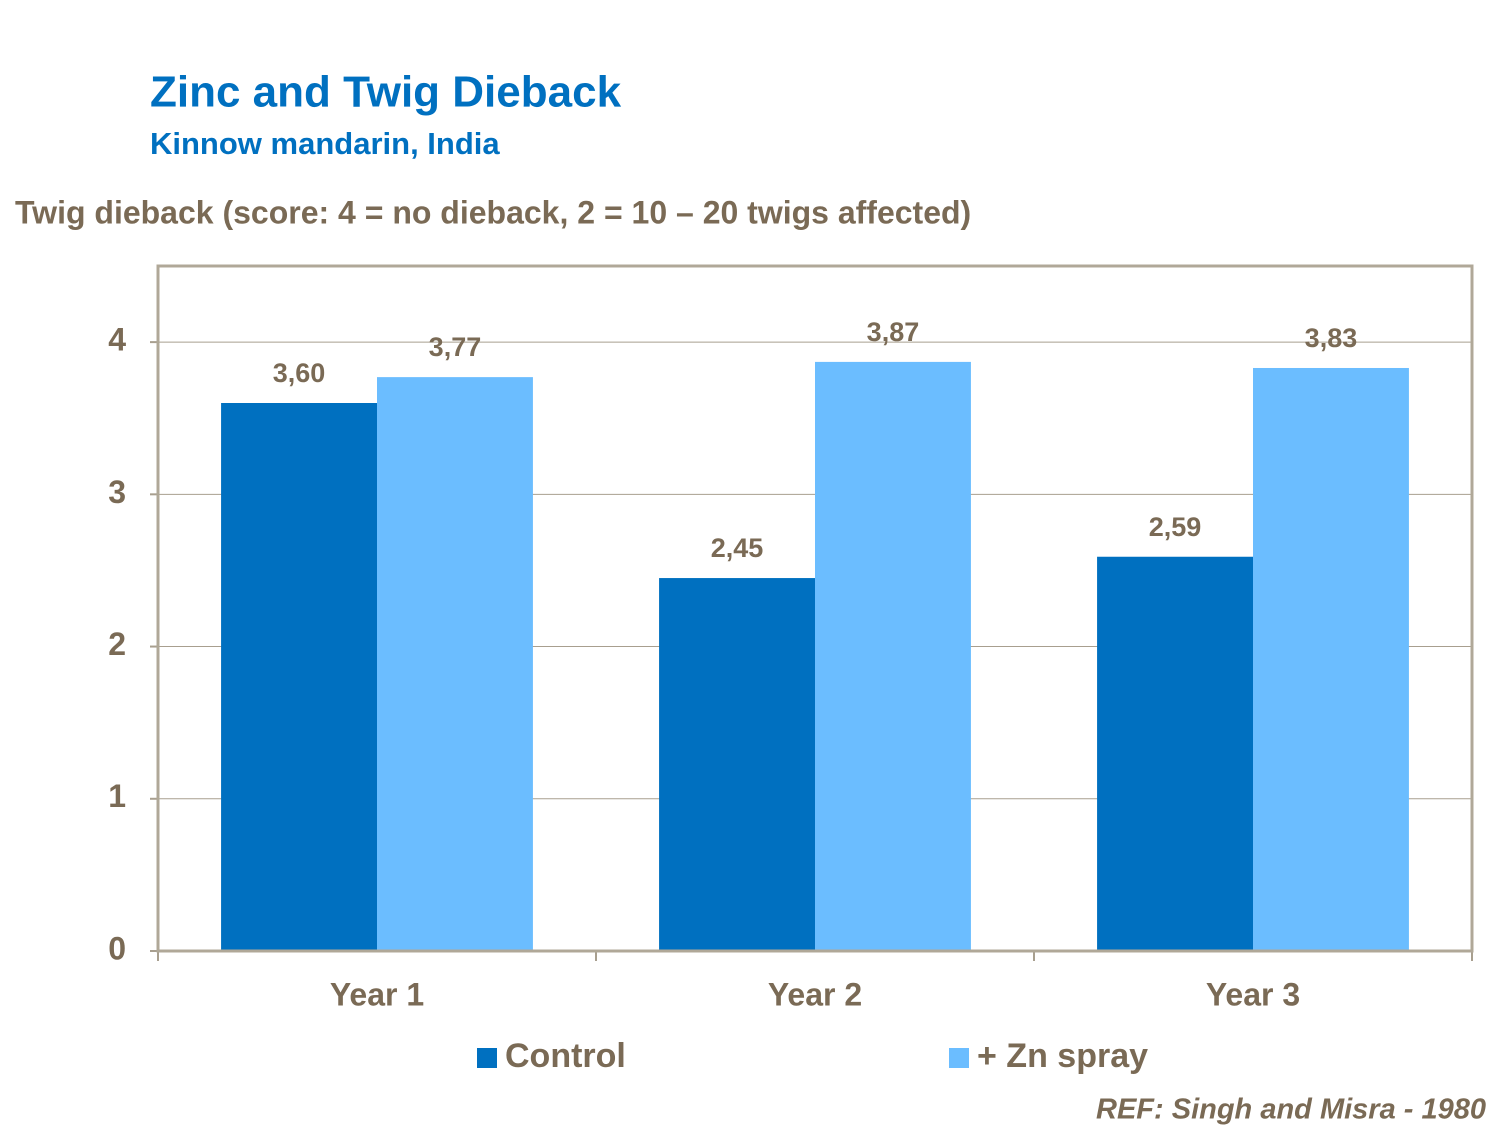 The image size is (1501, 1126). Describe the element at coordinates (737, 548) in the screenshot. I see `value-label: 2,45` at that location.